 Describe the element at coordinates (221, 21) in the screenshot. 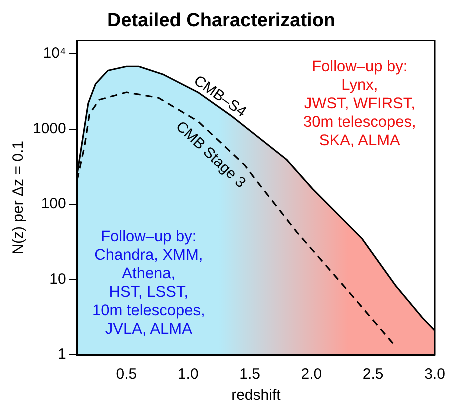

I see `chart-title: Detailed Characterization` at that location.